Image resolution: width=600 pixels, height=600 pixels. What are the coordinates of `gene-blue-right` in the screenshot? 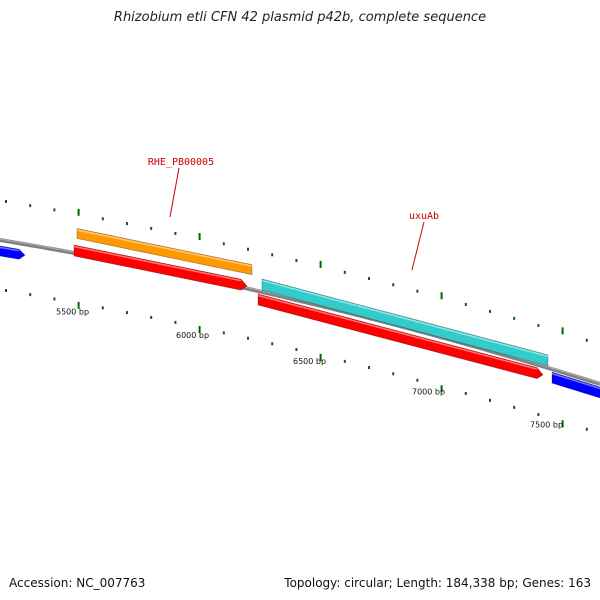 It's located at (575, 385).